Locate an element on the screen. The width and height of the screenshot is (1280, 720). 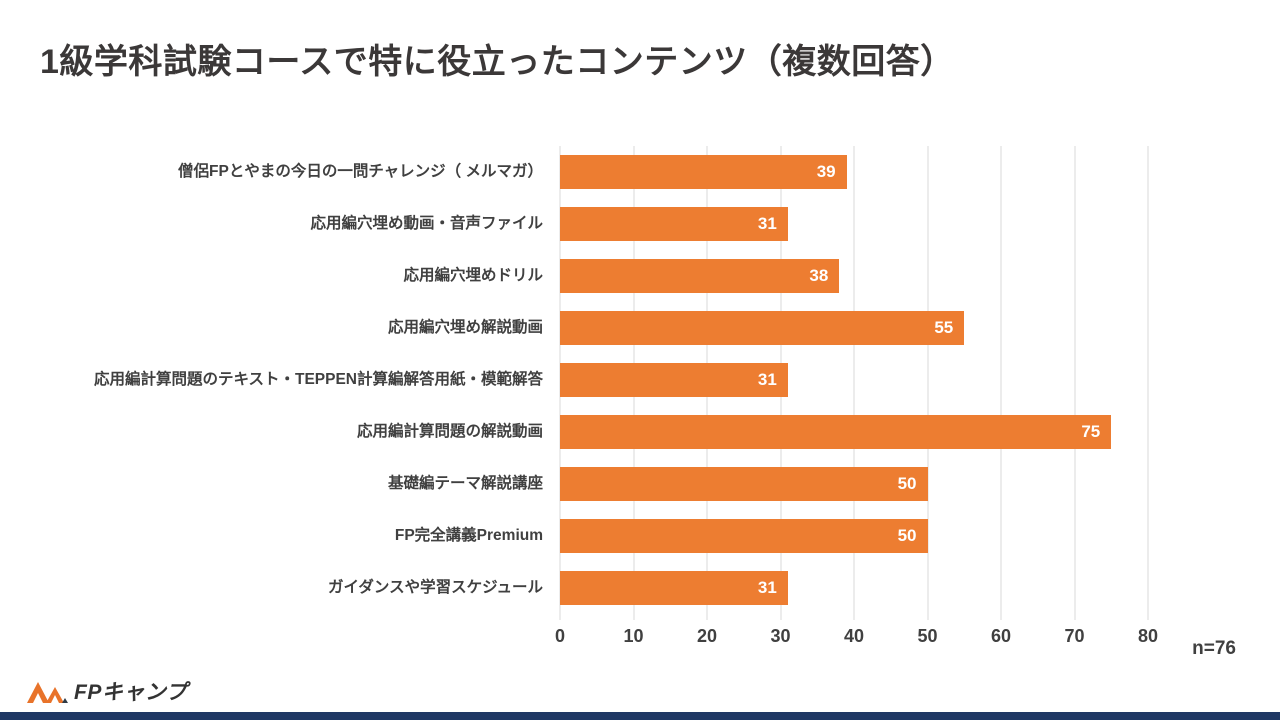
category-label: 応用編計算問題のテキスト・TEPPEN計算編解答用紙・模範解答 is located at coordinates (318, 380).